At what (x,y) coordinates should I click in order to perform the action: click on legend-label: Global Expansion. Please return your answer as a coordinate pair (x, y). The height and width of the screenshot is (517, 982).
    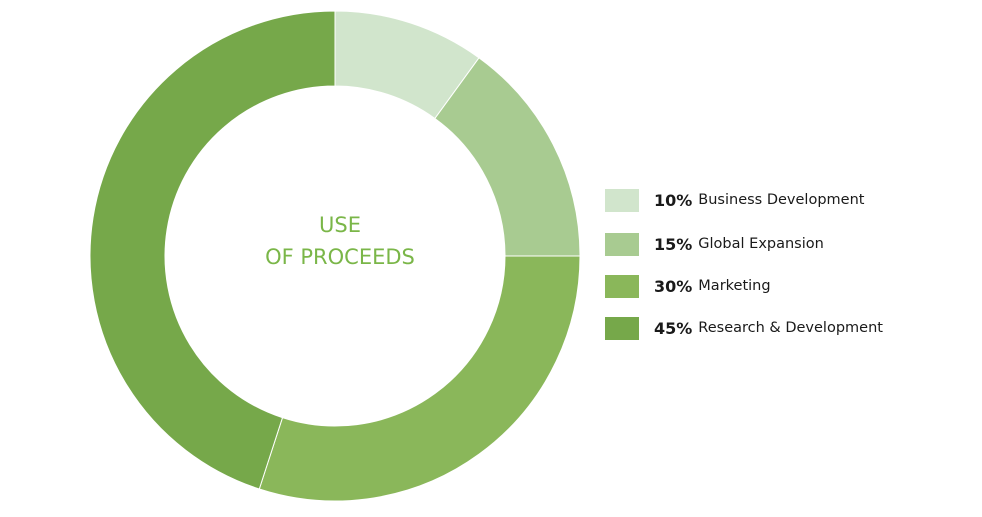
    Looking at the image, I should click on (761, 244).